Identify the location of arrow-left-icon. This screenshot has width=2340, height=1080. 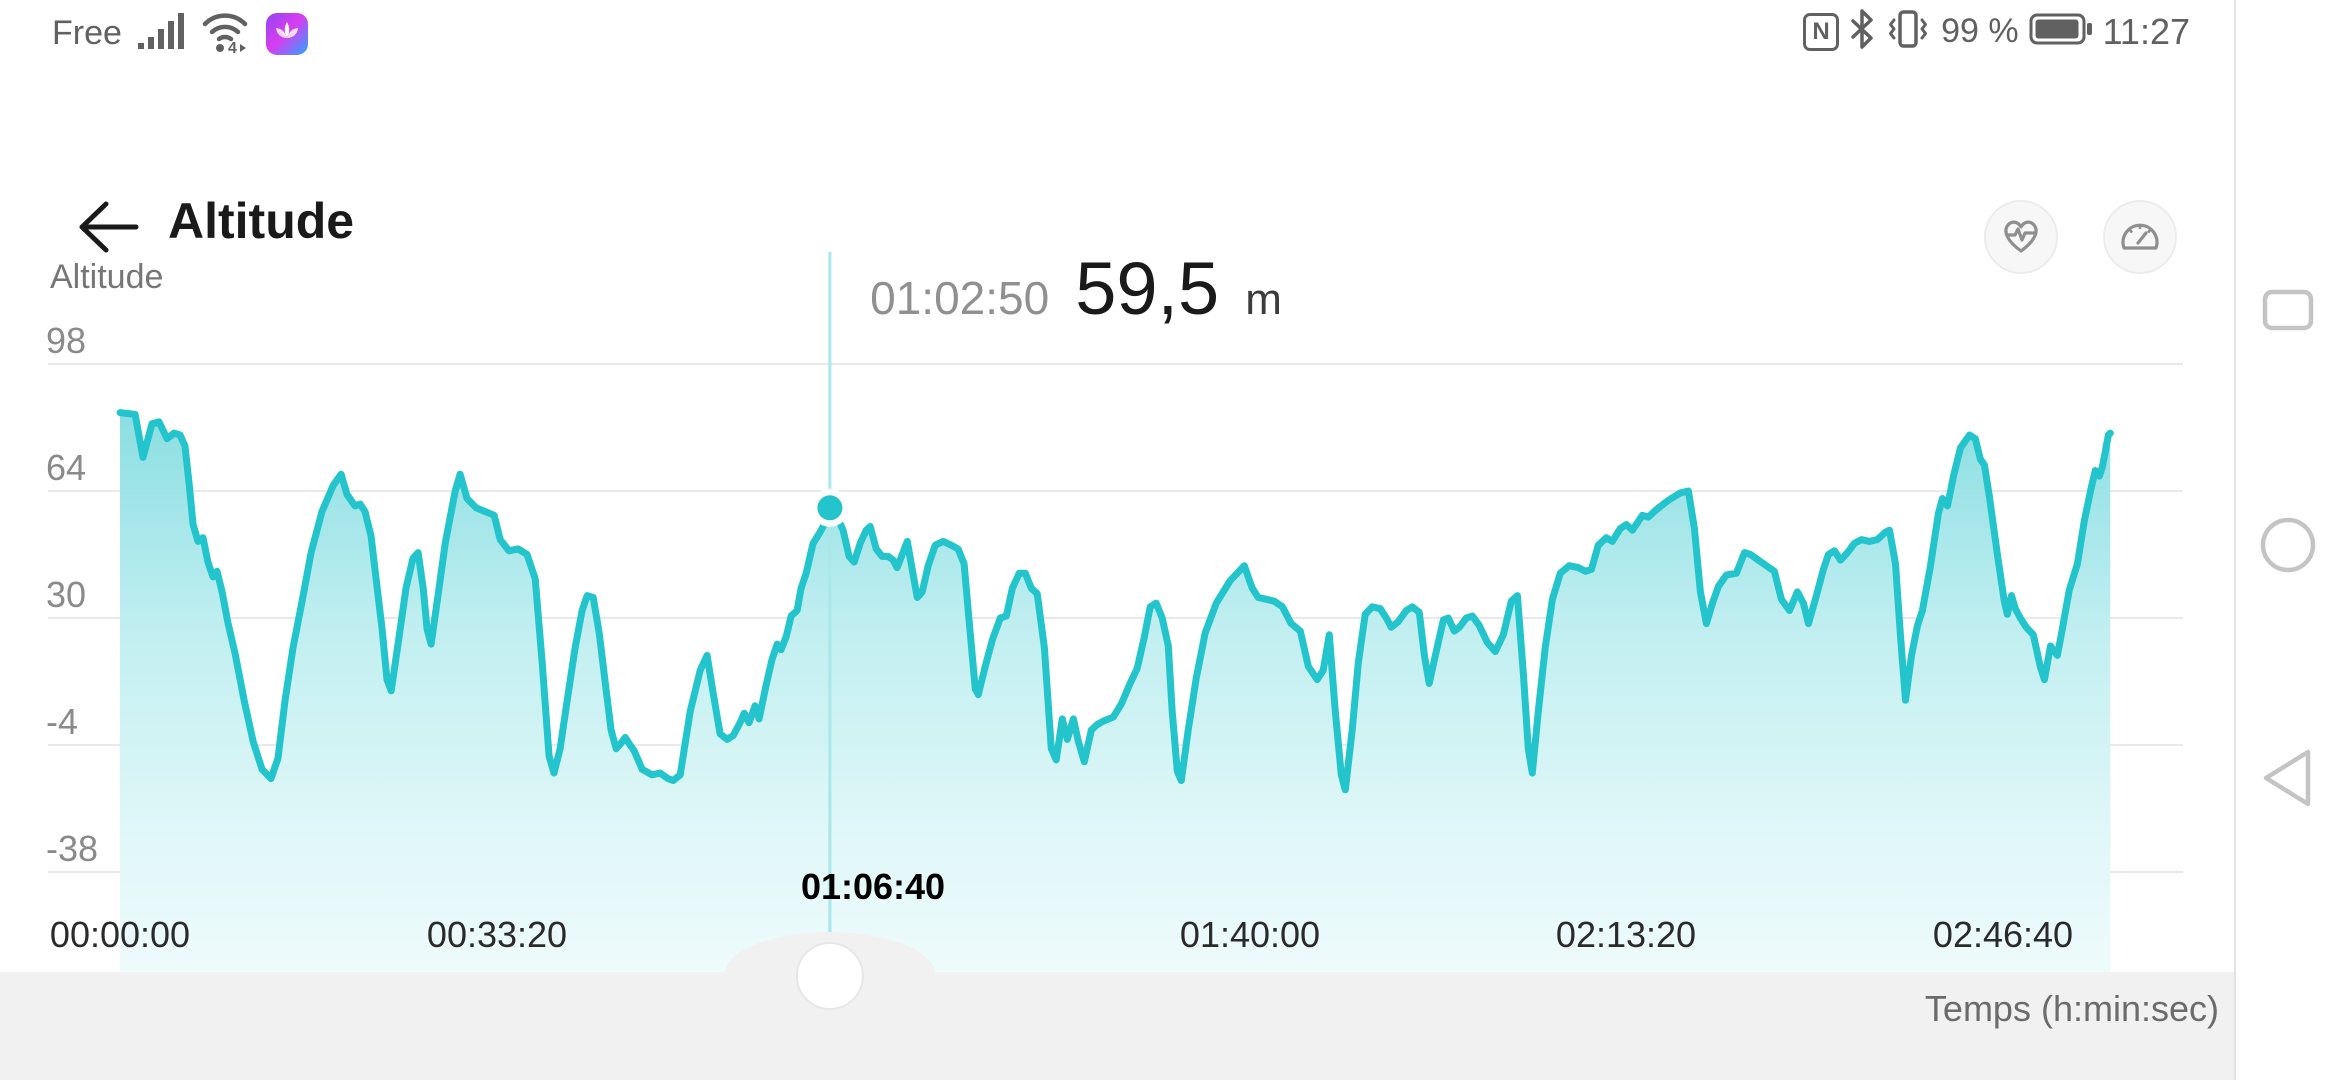
(107, 231).